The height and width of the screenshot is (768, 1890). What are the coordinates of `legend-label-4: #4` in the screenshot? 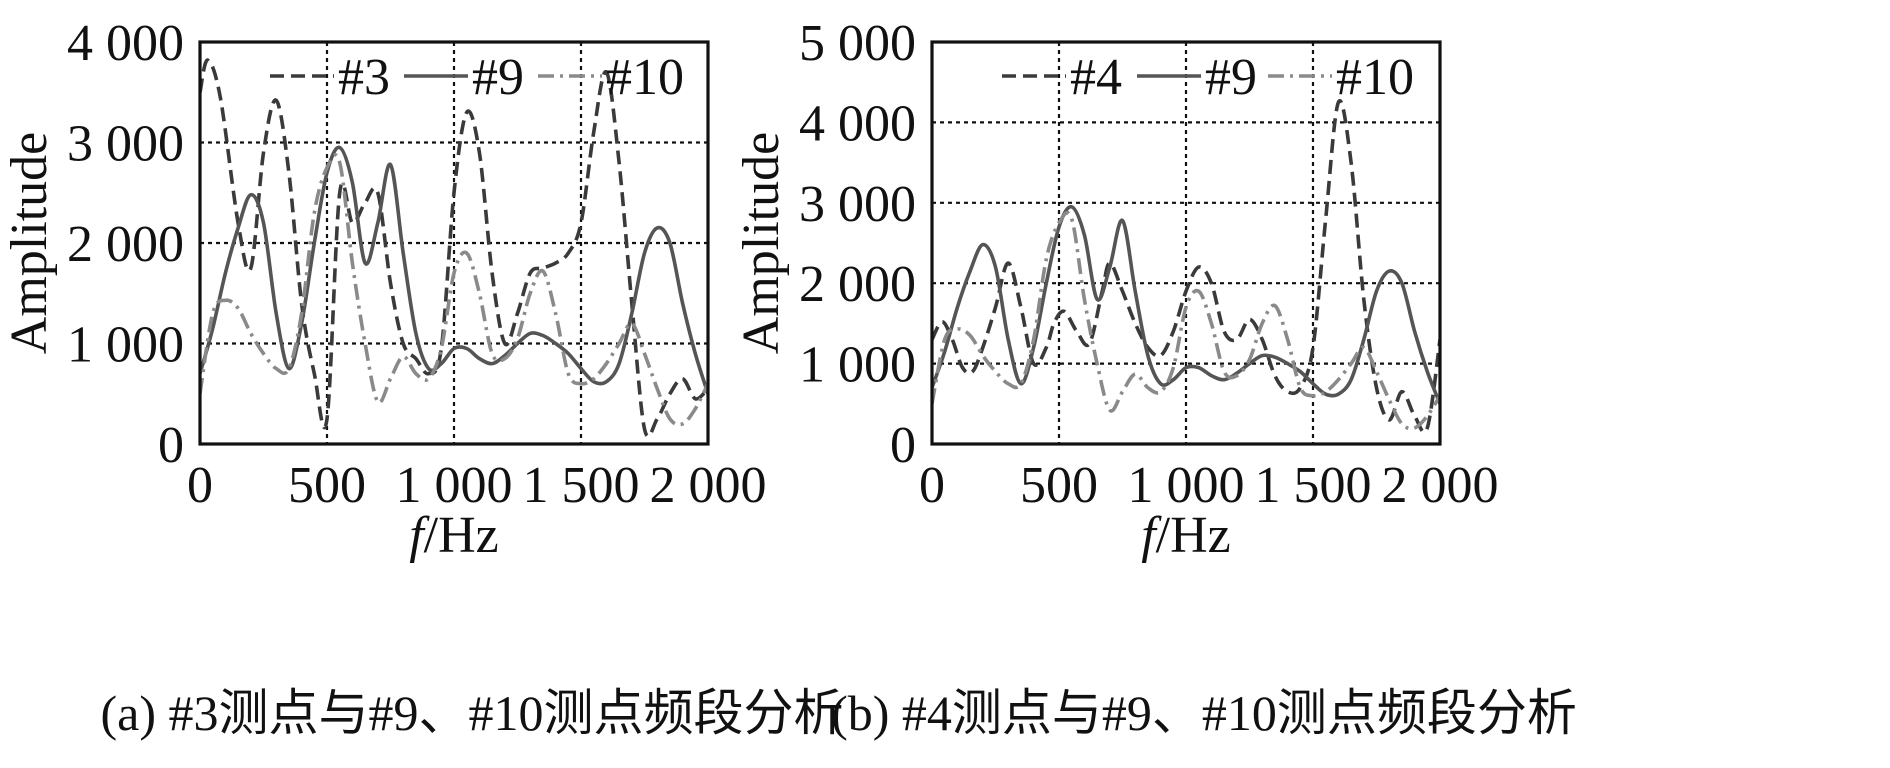 It's located at (1096, 77).